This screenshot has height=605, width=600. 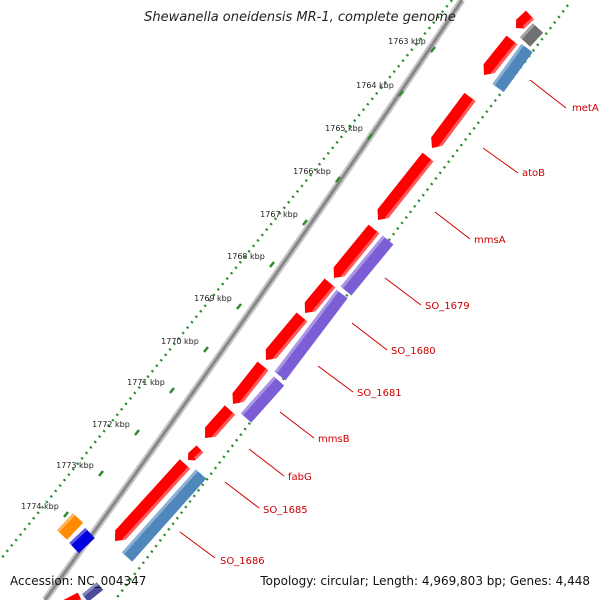 I want to click on tick-label: 1763 kbp, so click(x=407, y=41).